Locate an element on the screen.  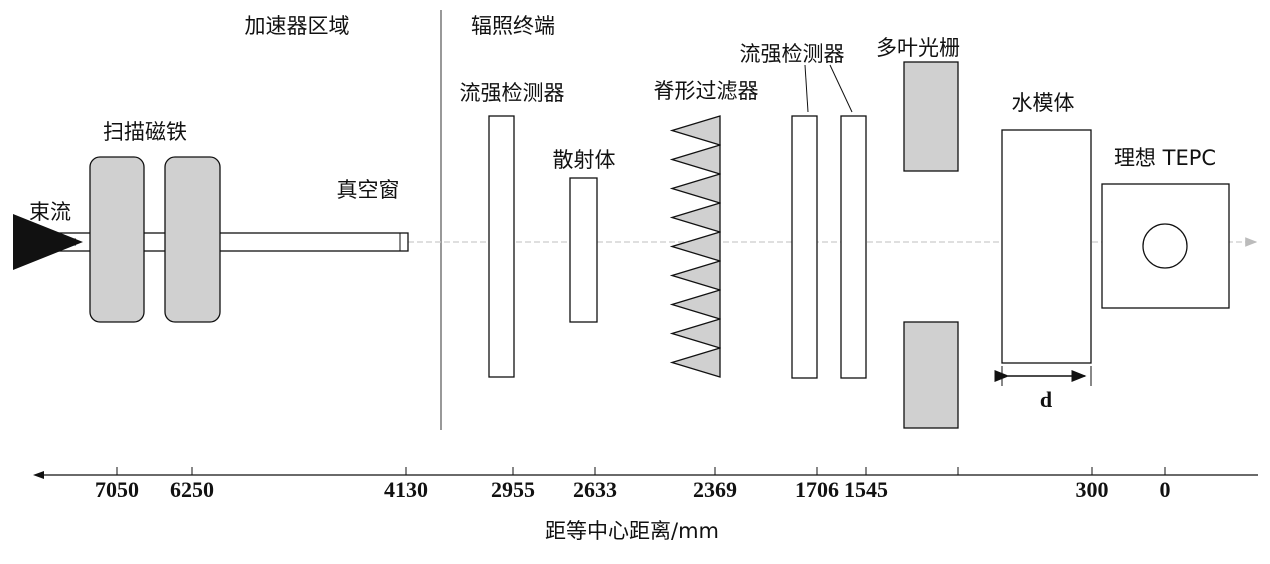
region-label: 加速器区域 is located at coordinates (297, 26).